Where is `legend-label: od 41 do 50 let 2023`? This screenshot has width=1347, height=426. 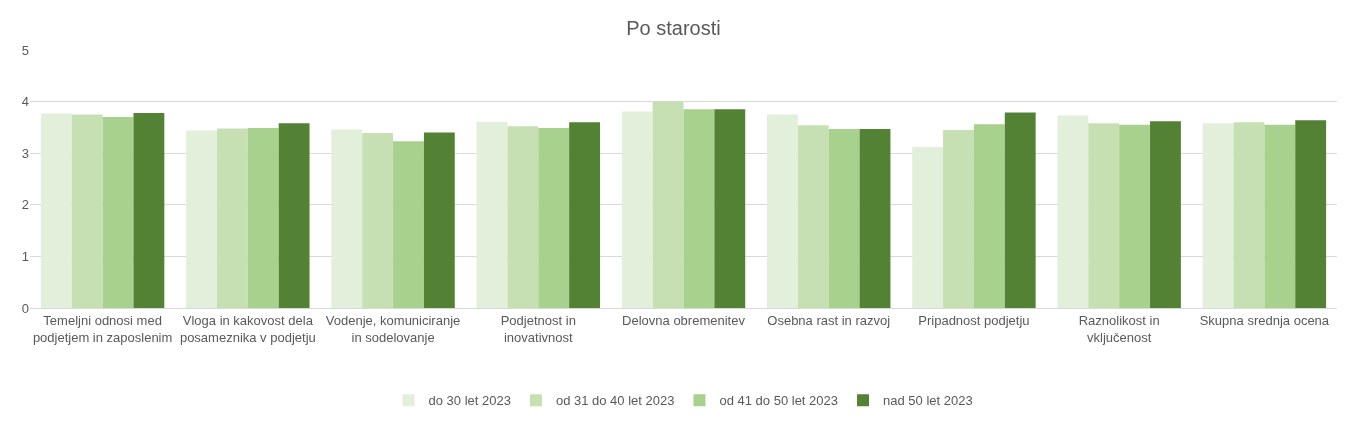
legend-label: od 41 do 50 let 2023 is located at coordinates (779, 401).